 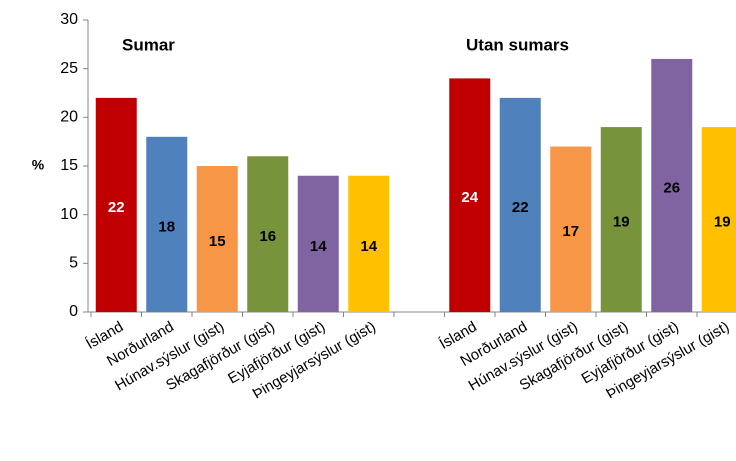 What do you see at coordinates (517, 44) in the screenshot?
I see `group-label: Utan sumars` at bounding box center [517, 44].